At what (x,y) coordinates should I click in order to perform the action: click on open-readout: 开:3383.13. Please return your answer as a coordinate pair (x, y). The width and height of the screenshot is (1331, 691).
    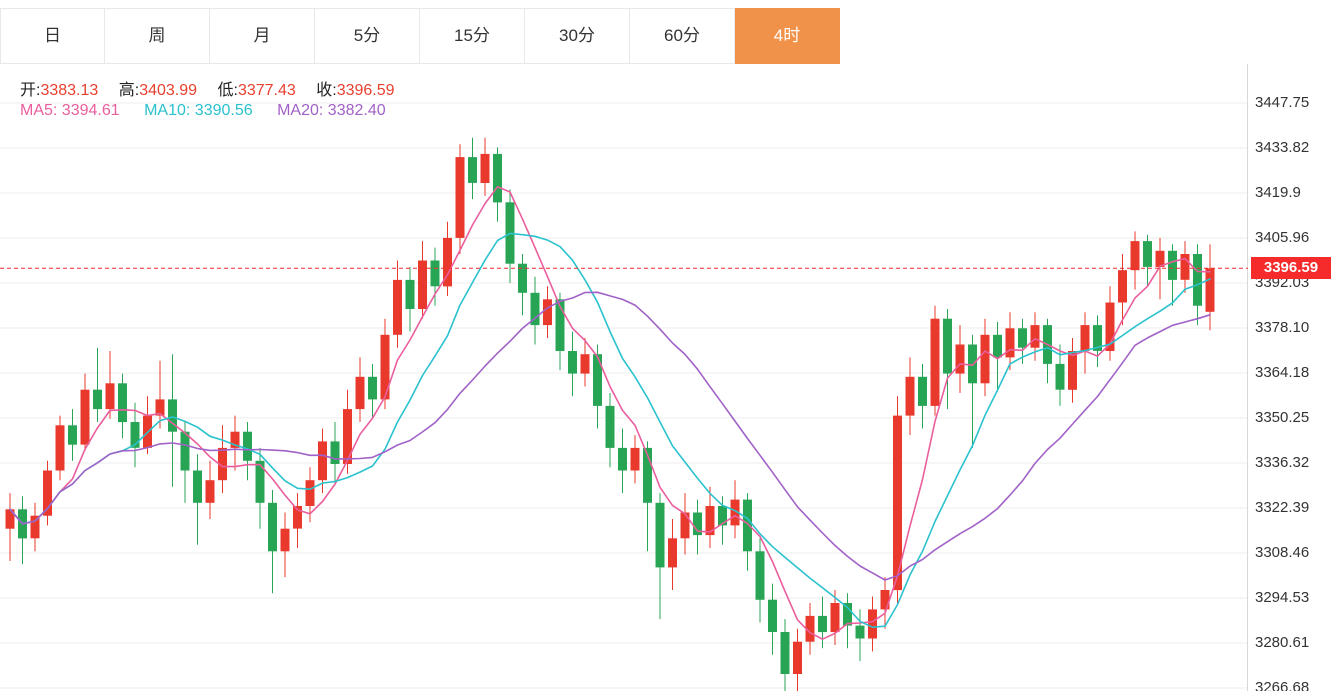
    Looking at the image, I should click on (59, 90).